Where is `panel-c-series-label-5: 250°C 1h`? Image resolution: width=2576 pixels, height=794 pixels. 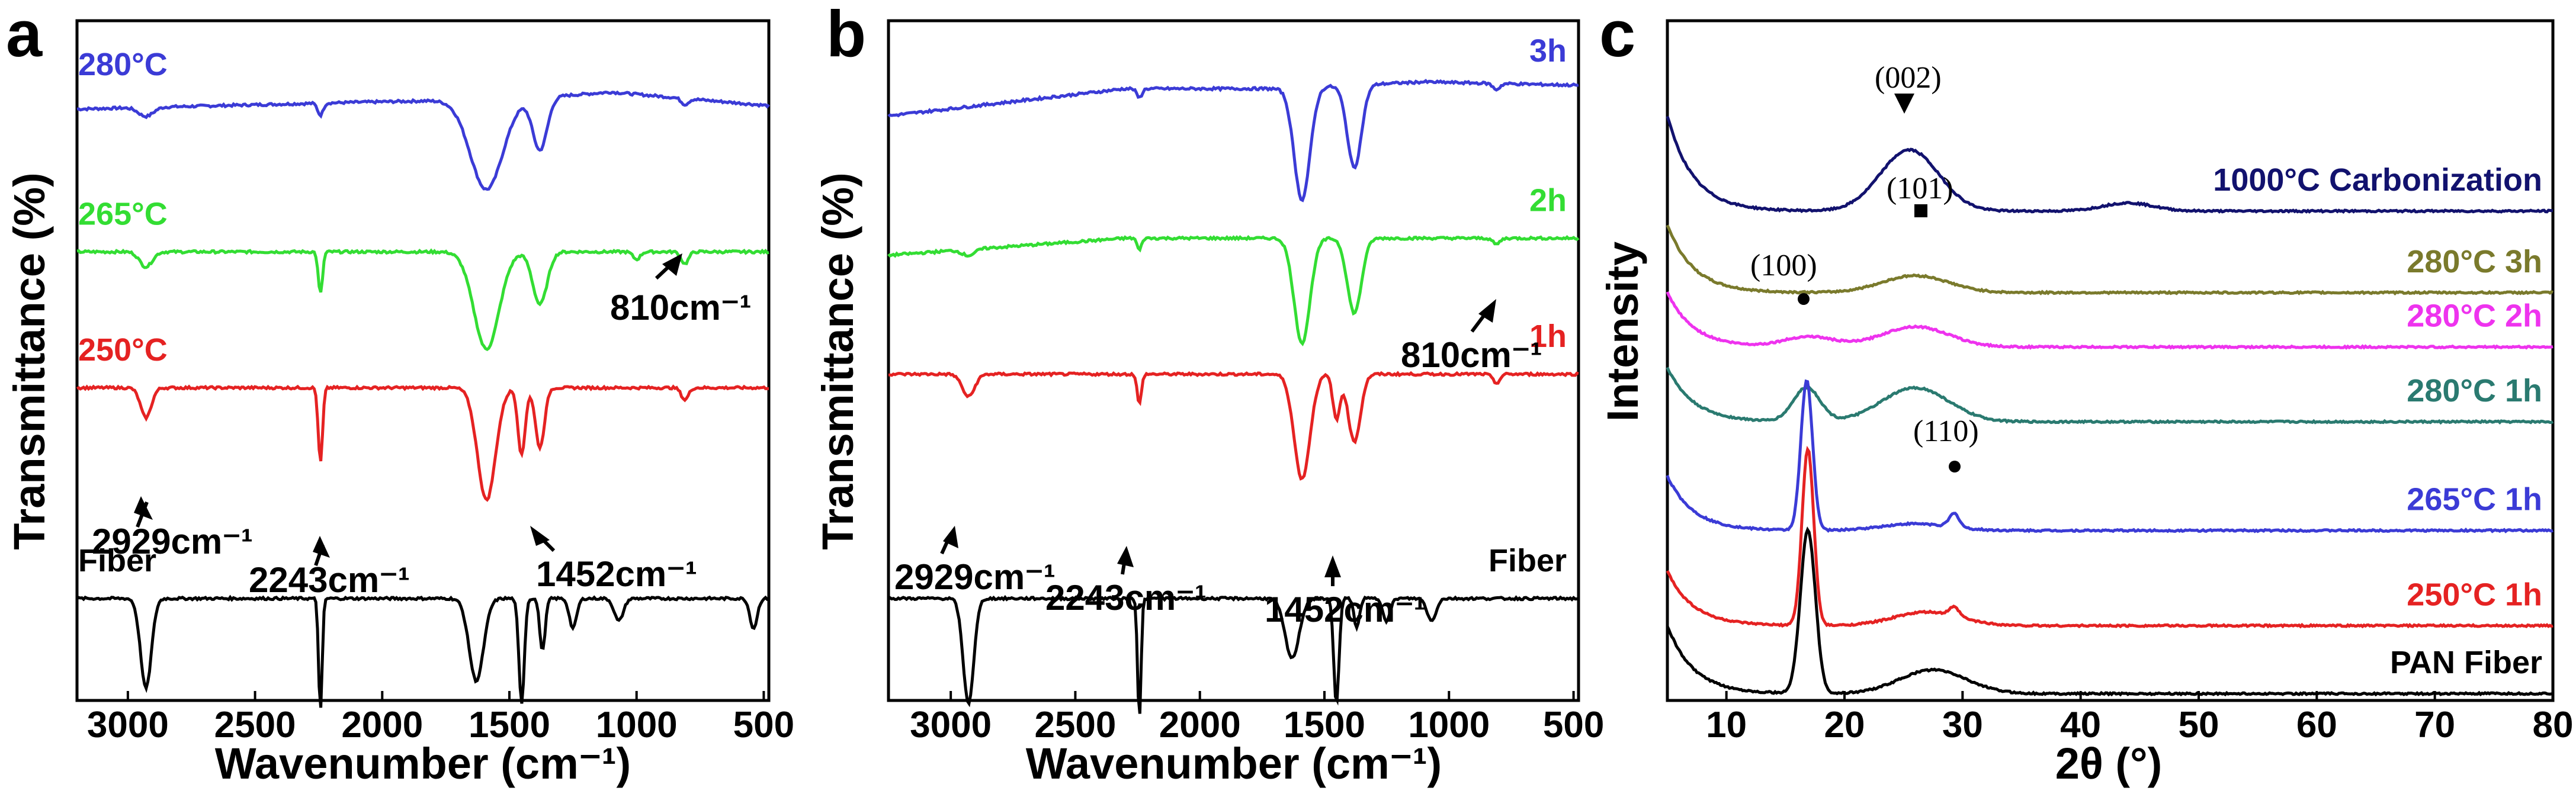
panel-c-series-label-5: 250°C 1h is located at coordinates (2474, 594).